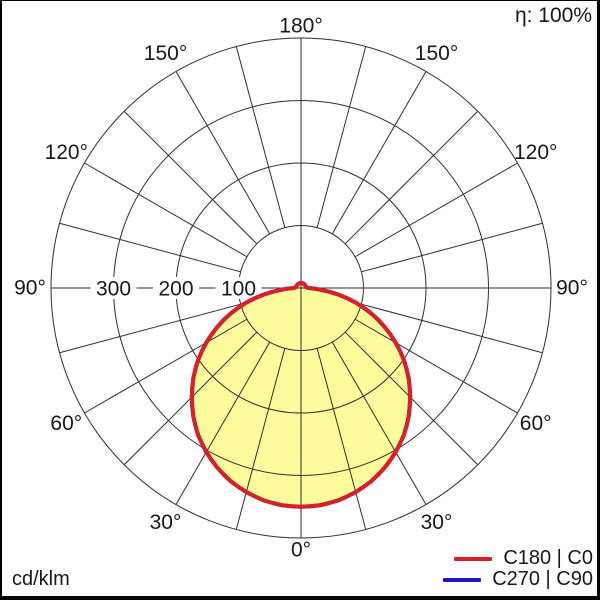 Image resolution: width=600 pixels, height=600 pixels. Describe the element at coordinates (548, 558) in the screenshot. I see `legend-label-c180-c0: C180 | C0` at that location.